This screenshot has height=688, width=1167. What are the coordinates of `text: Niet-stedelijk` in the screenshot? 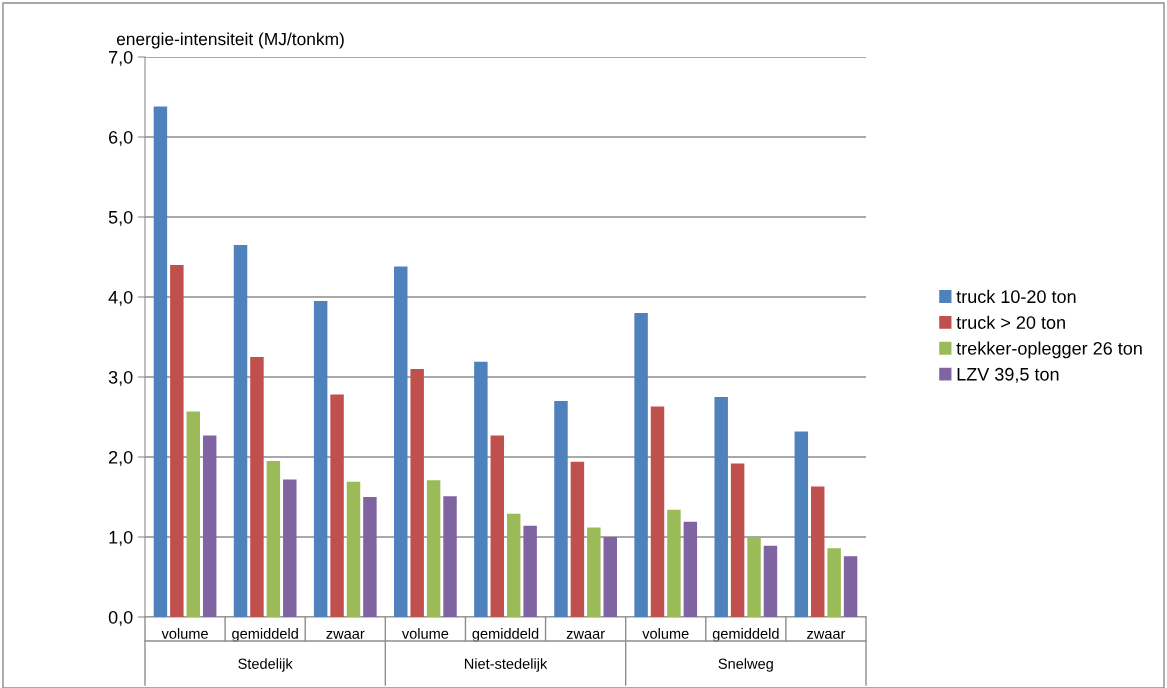 It's located at (506, 665).